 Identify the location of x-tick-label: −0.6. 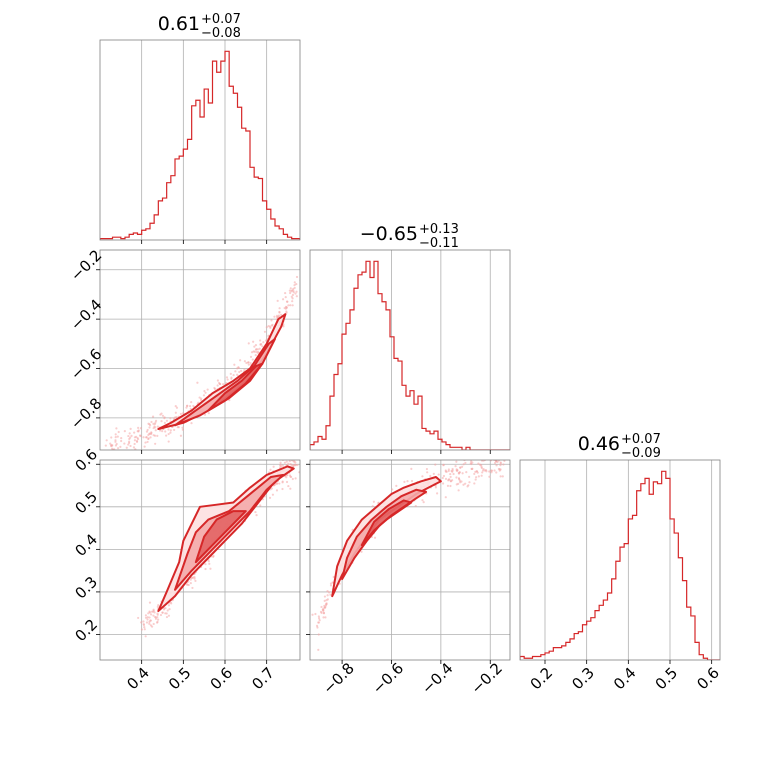
(388, 678).